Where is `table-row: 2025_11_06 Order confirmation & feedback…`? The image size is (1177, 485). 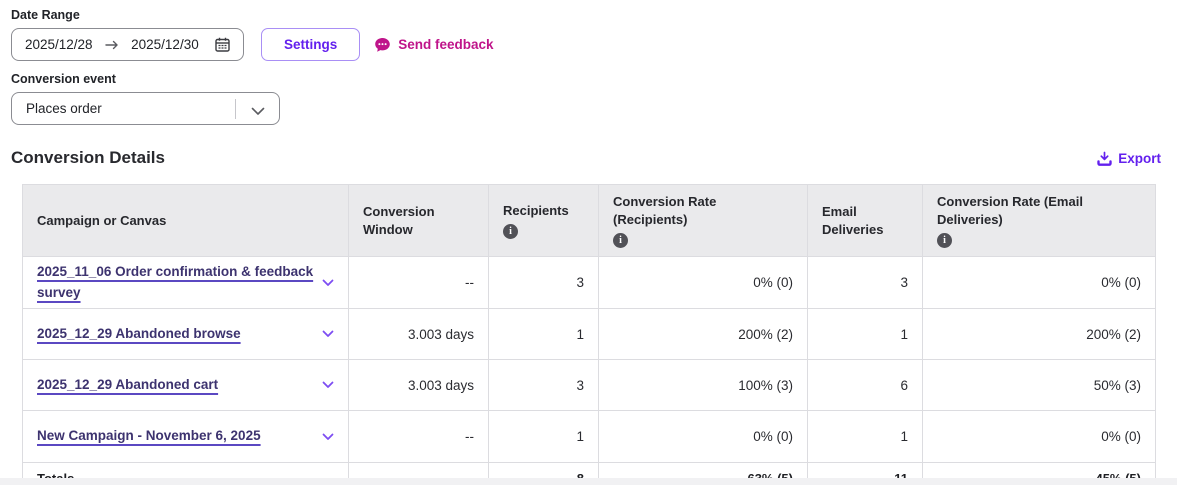
table-row: 2025_11_06 Order confirmation & feedback… is located at coordinates (589, 283).